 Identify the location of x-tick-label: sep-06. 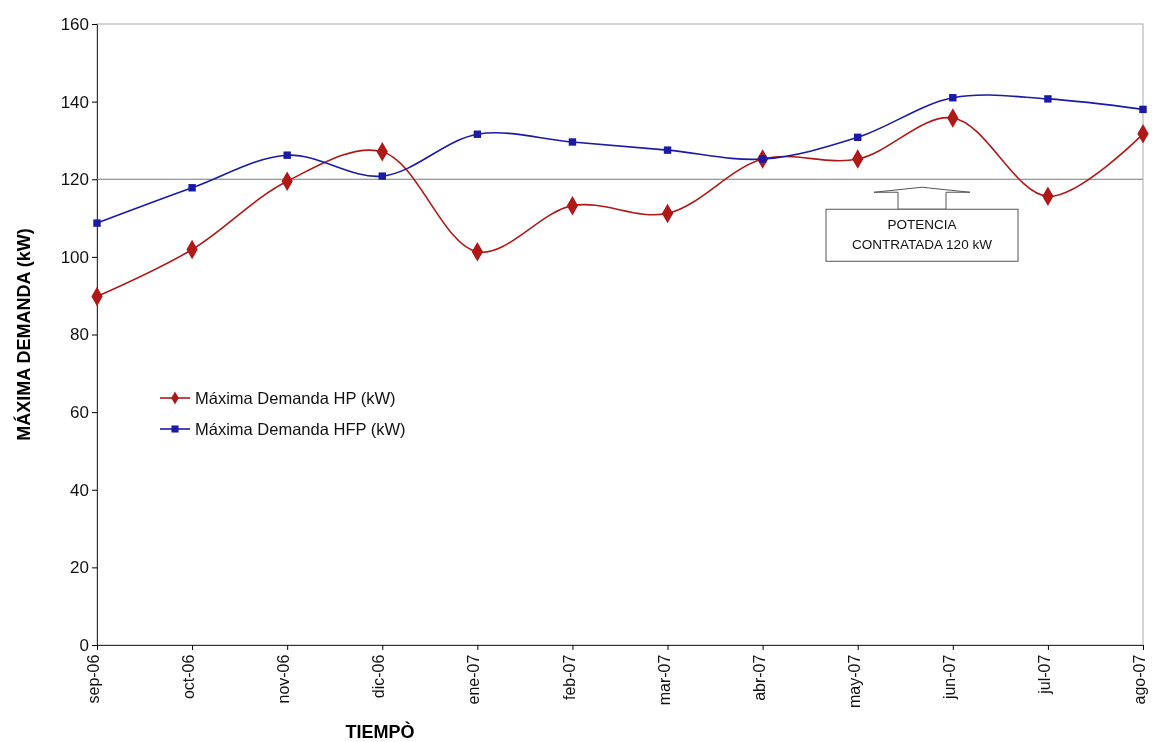
(94, 679).